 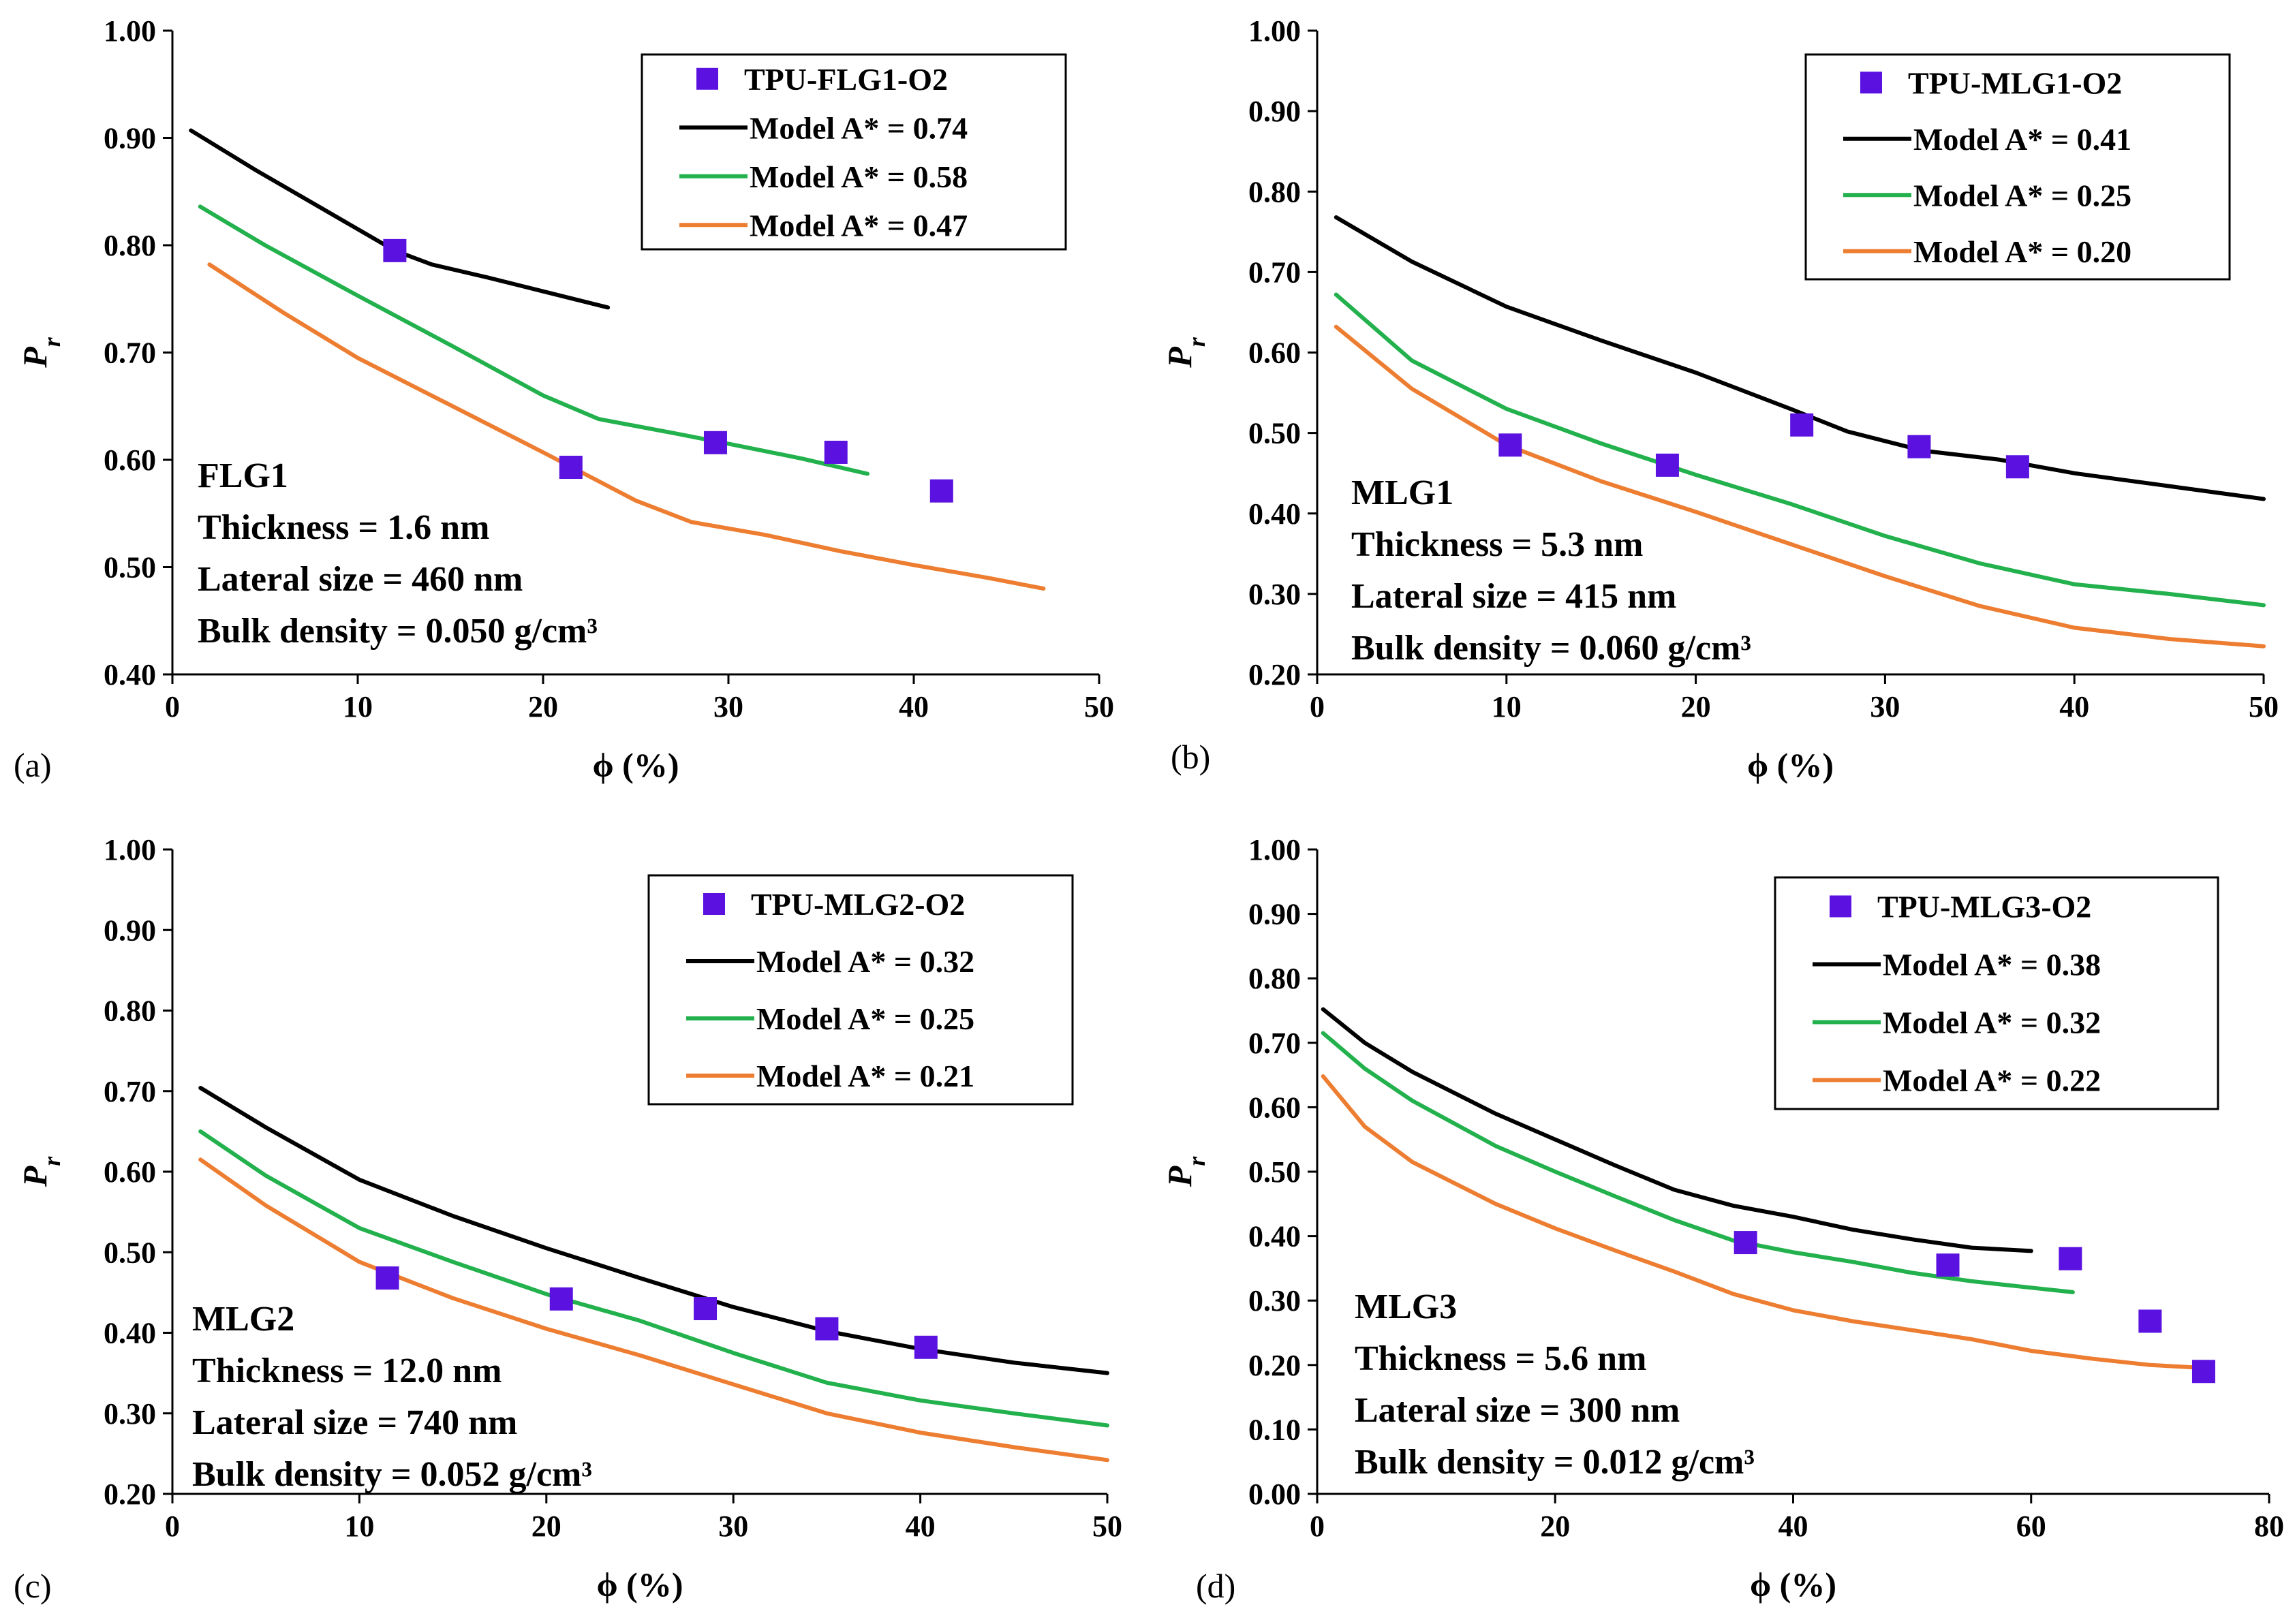 I want to click on x-tick-label: 60, so click(x=2031, y=1526).